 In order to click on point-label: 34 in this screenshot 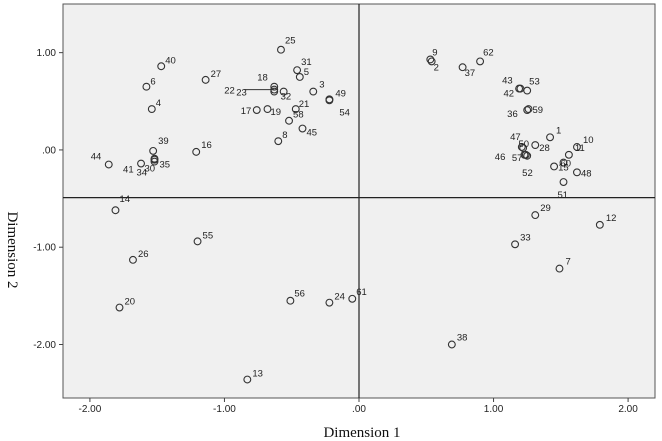, I will do `click(141, 173)`.